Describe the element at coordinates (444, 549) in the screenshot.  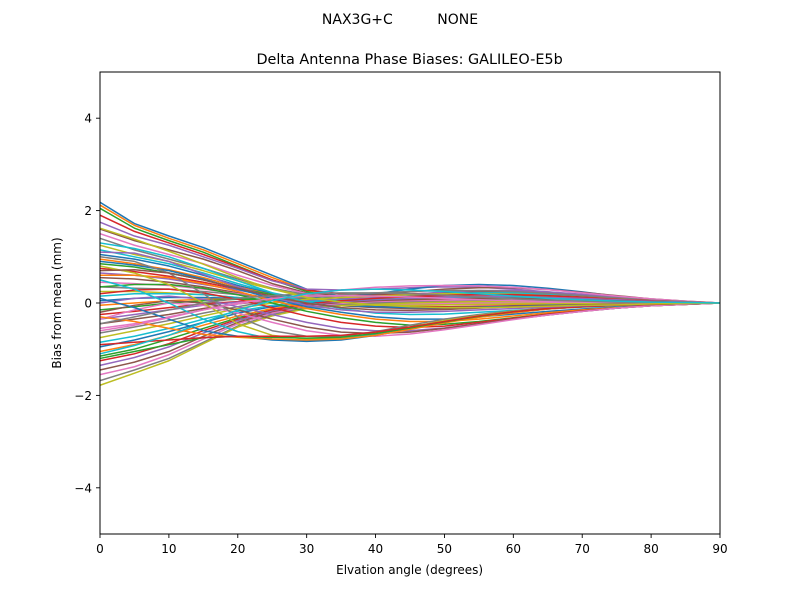
I see `x-tick-label: 50` at that location.